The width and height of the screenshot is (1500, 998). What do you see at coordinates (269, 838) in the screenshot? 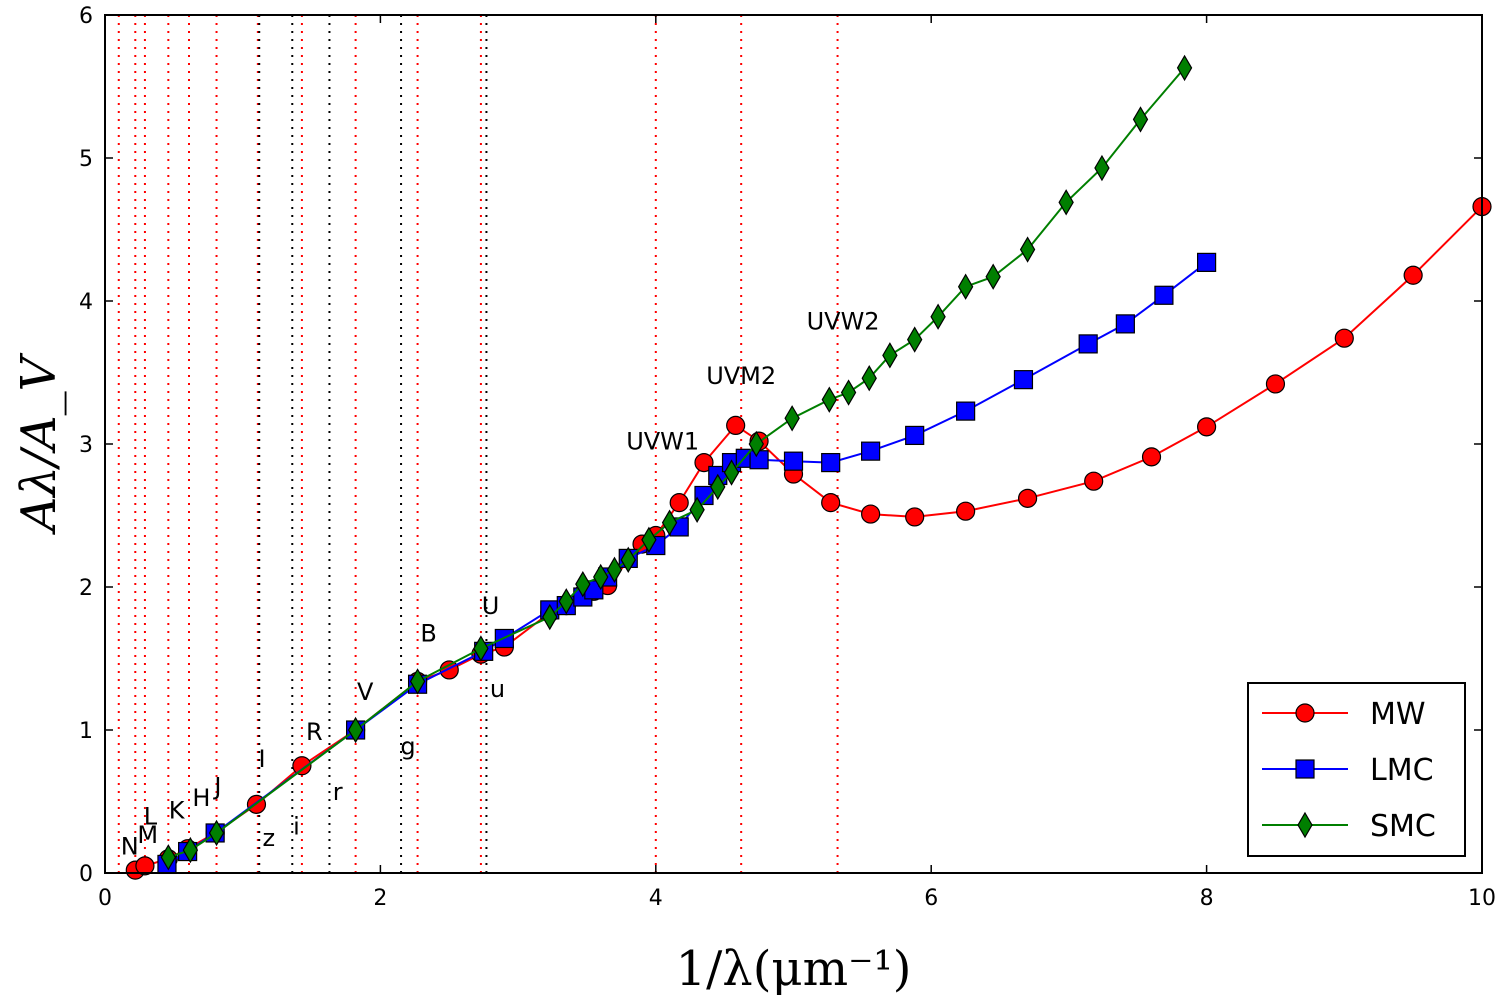
I see `band-label: z` at bounding box center [269, 838].